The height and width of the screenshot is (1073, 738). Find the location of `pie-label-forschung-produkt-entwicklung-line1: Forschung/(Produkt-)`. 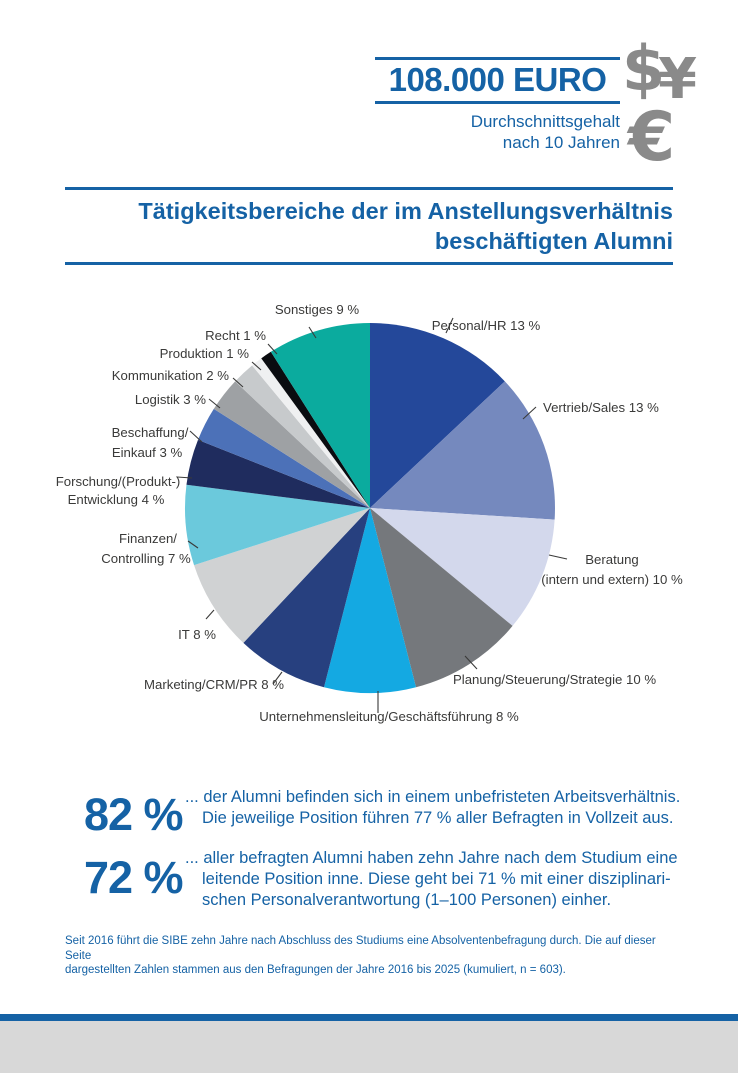

pie-label-forschung-produkt-entwicklung-line1: Forschung/(Produkt-) is located at coordinates (118, 481).